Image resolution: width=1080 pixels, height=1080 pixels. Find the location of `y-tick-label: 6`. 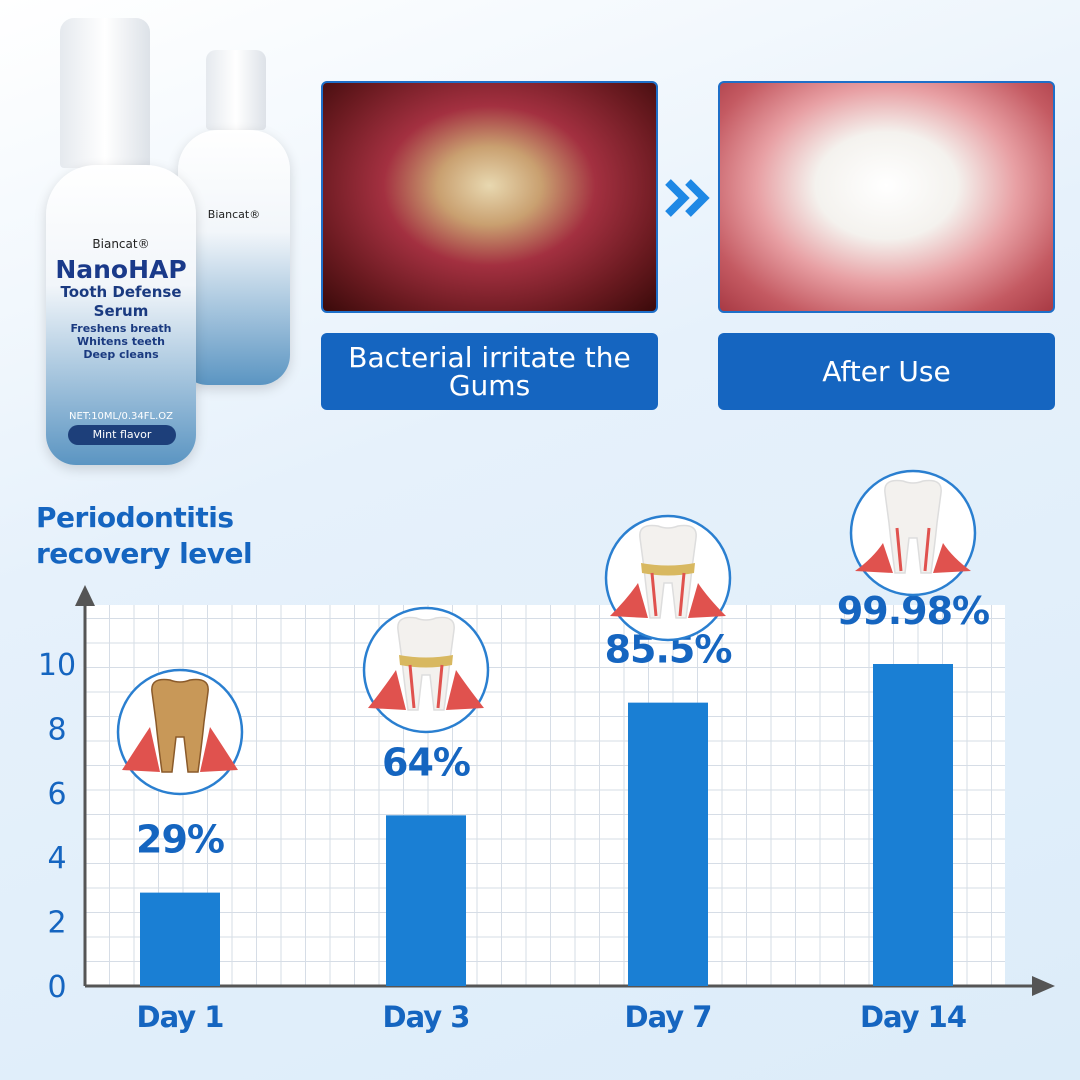

y-tick-label: 6 is located at coordinates (56, 794).